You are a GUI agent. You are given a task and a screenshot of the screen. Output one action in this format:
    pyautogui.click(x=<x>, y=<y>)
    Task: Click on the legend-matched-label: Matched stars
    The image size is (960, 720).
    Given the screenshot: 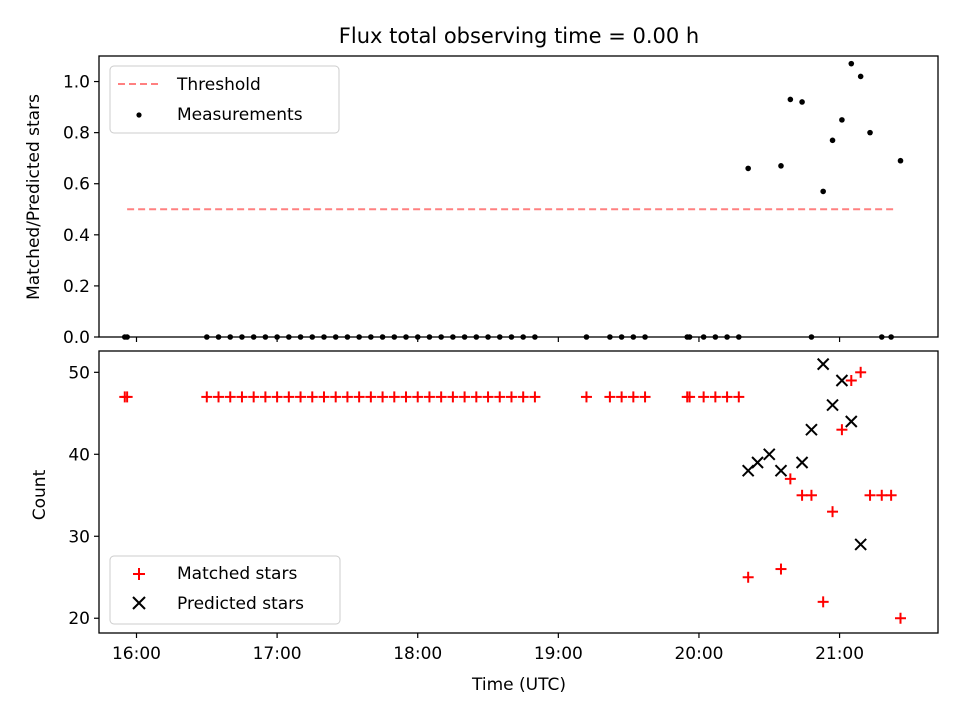 What is the action you would take?
    pyautogui.click(x=237, y=574)
    